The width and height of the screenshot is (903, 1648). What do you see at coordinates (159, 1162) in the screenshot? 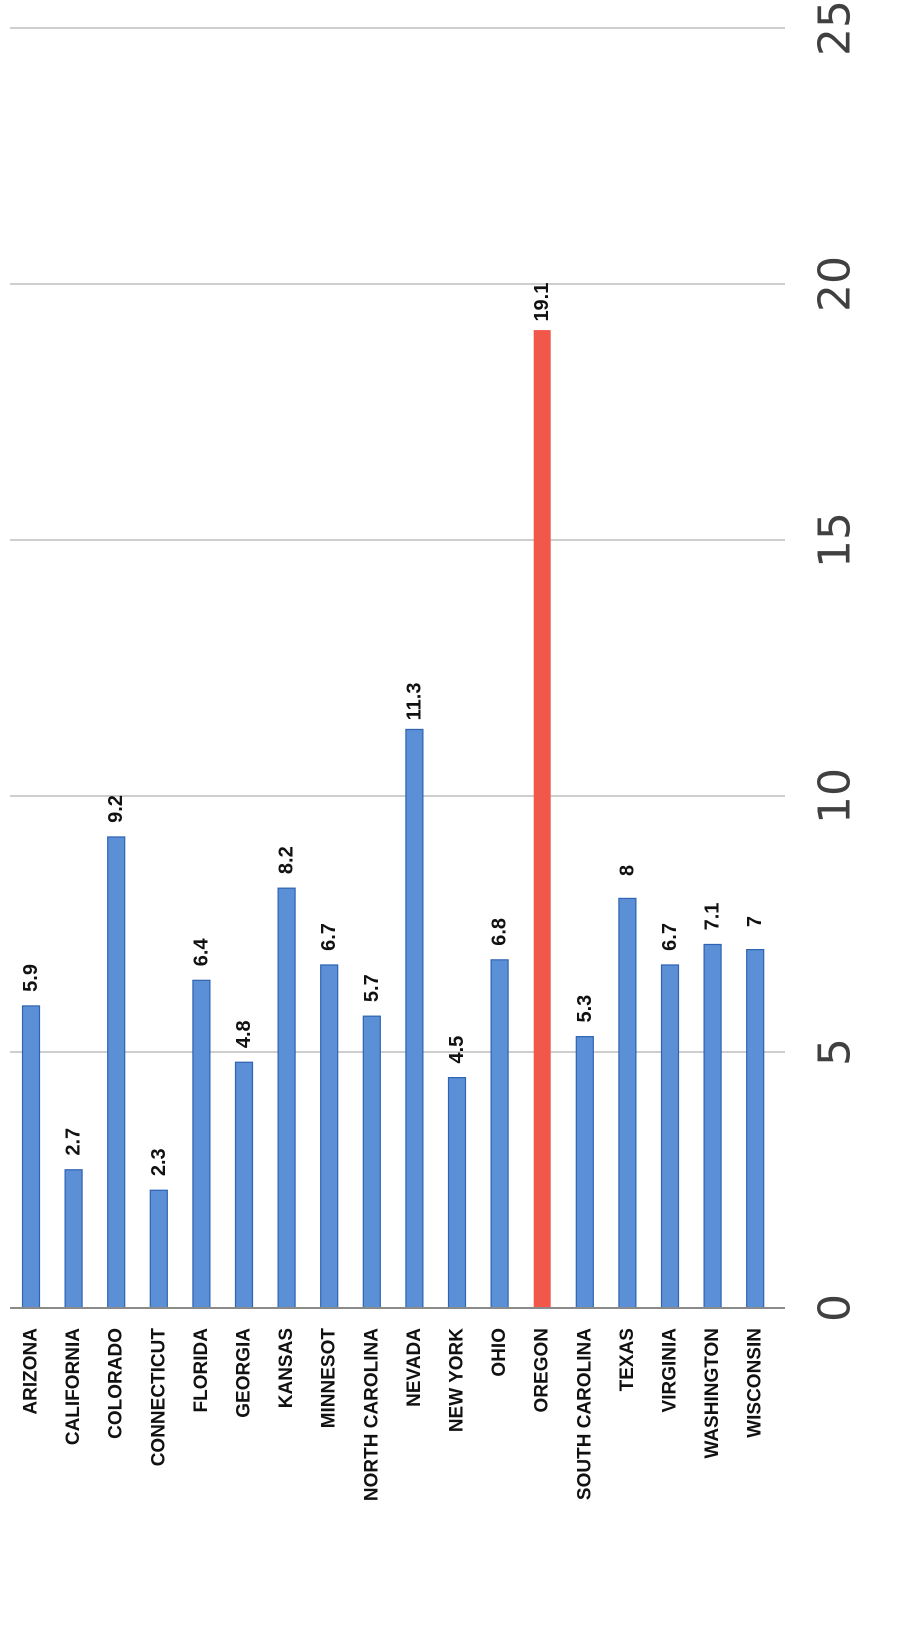
I see `data-label: 2.3` at bounding box center [159, 1162].